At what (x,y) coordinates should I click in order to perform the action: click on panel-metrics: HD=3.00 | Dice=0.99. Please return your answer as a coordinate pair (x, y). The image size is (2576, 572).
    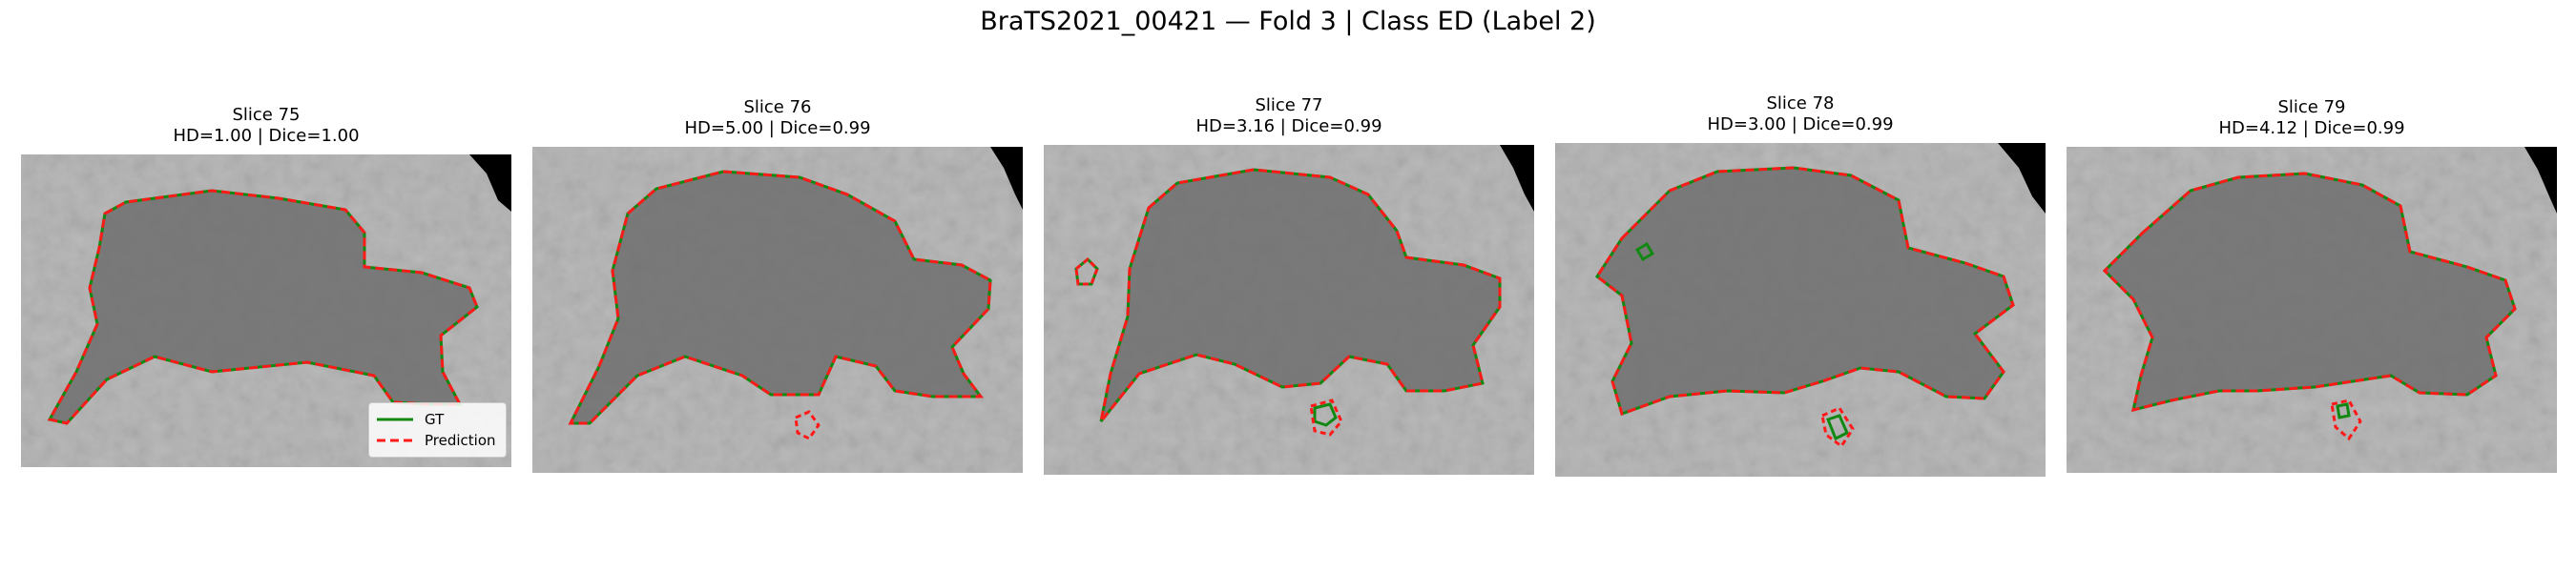
    Looking at the image, I should click on (1800, 124).